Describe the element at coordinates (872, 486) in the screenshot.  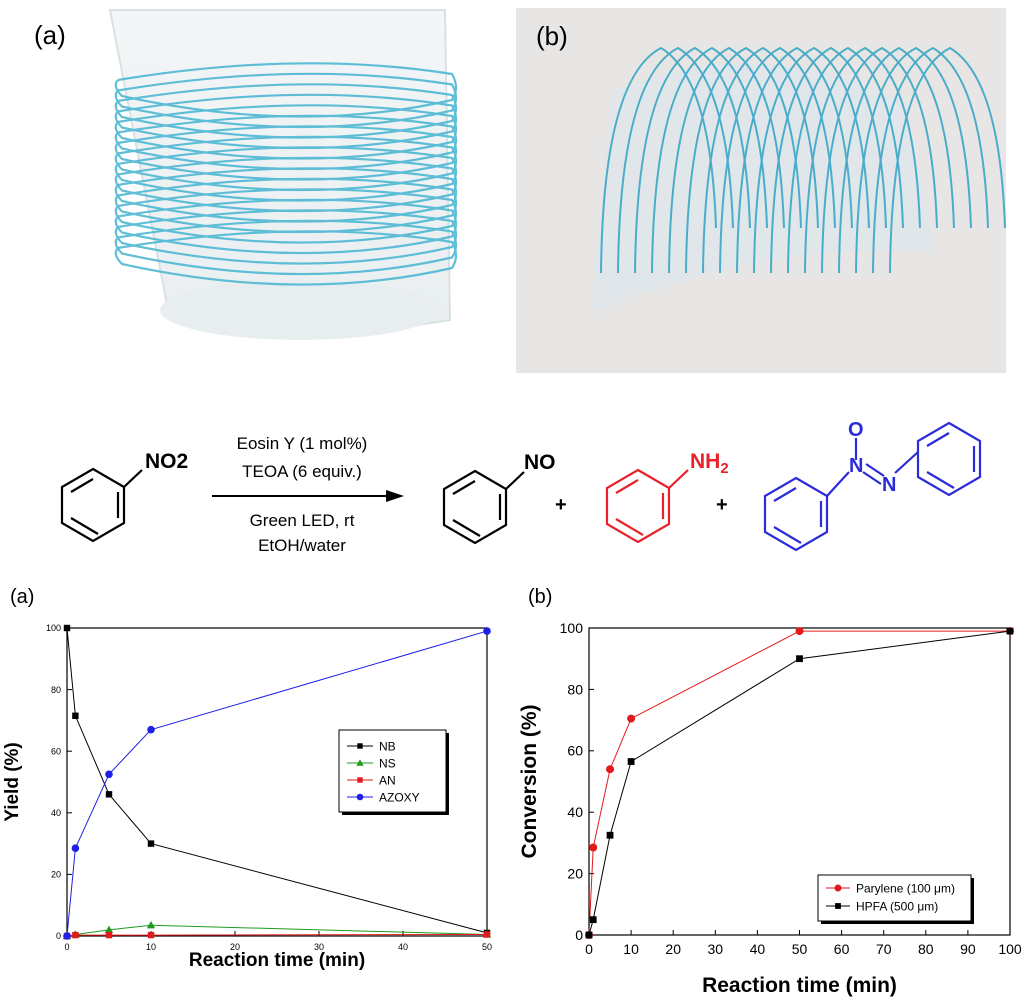
I see `azoxybenzene-structure` at that location.